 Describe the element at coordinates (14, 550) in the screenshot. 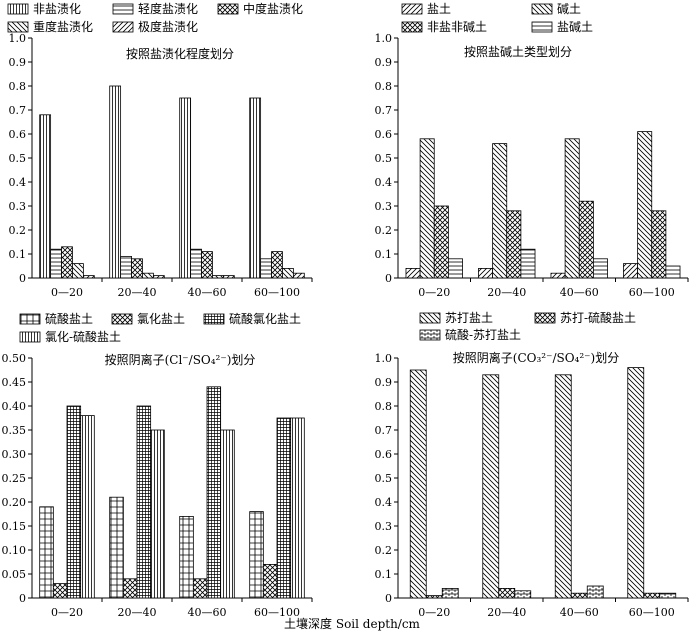

I see `y-tick-label: 0.10` at that location.